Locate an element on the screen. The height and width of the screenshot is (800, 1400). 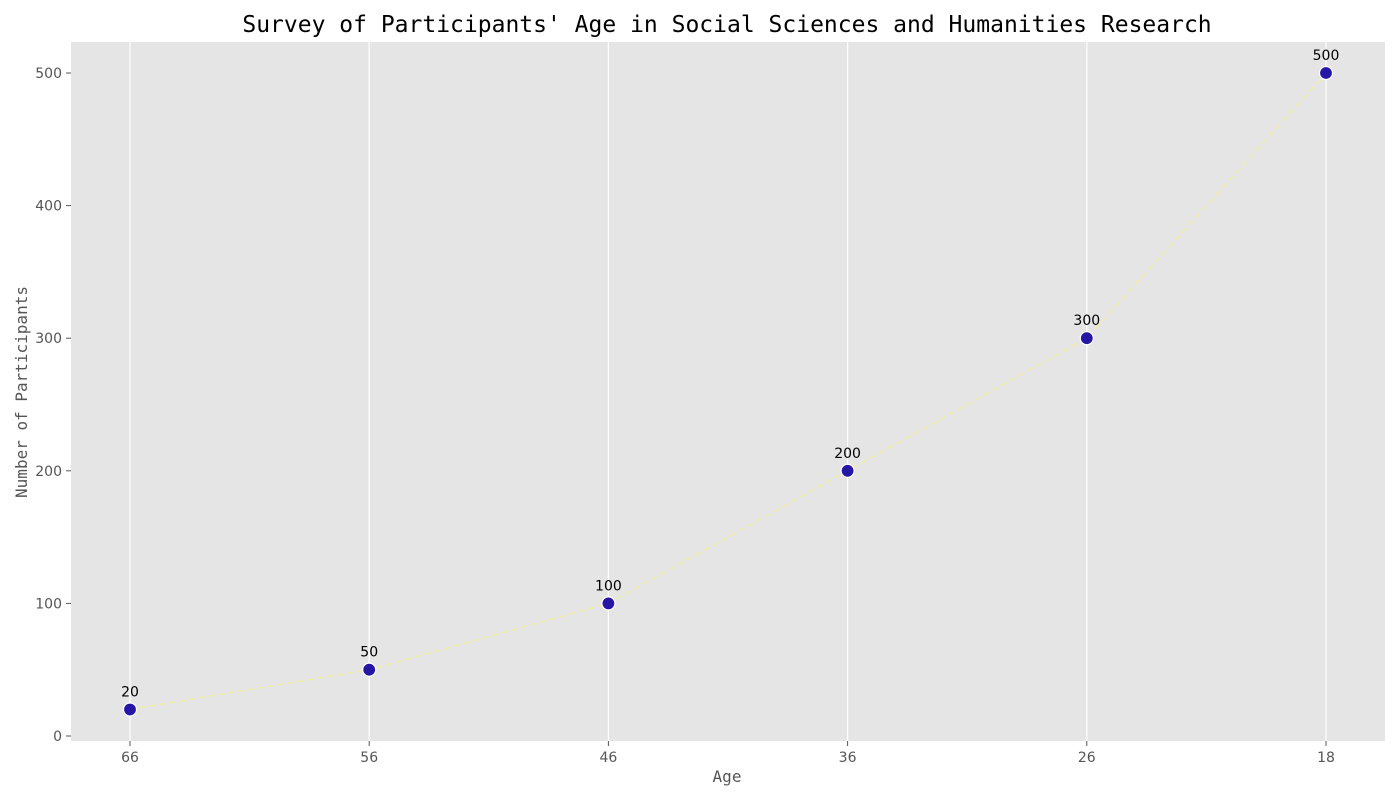
x-tick-label: 56 is located at coordinates (369, 758).